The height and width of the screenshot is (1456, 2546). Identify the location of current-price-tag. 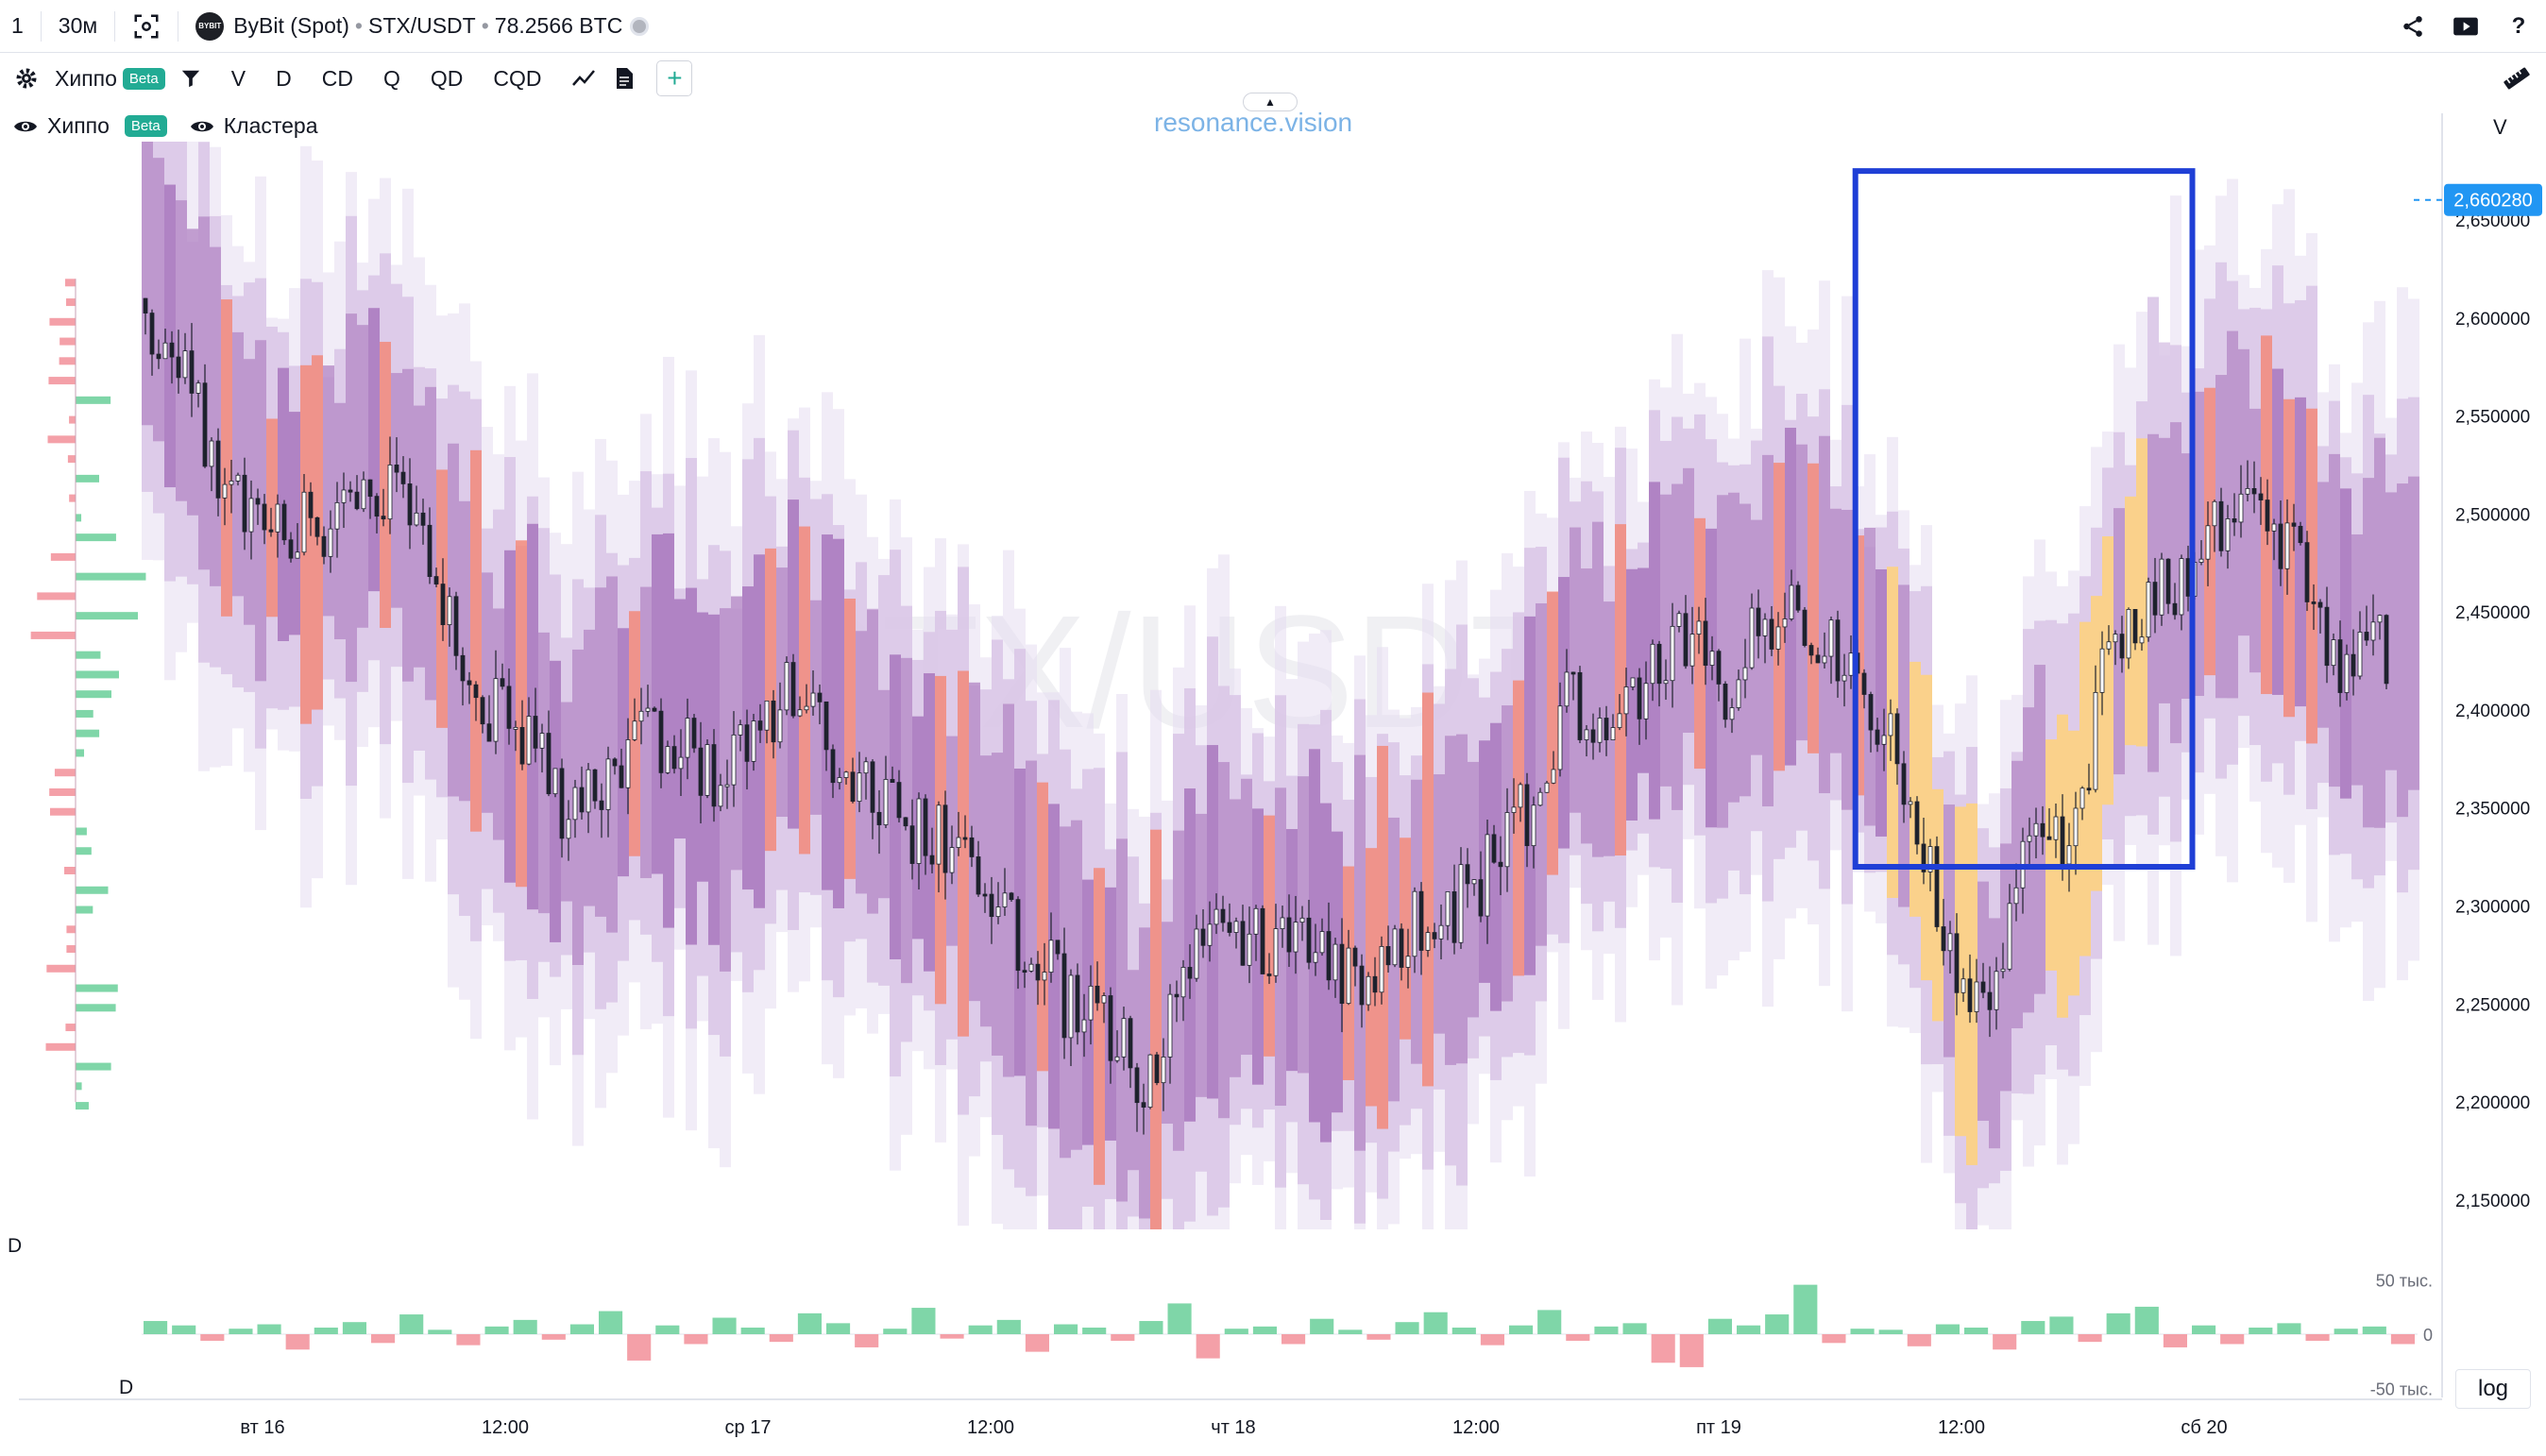
(2493, 199).